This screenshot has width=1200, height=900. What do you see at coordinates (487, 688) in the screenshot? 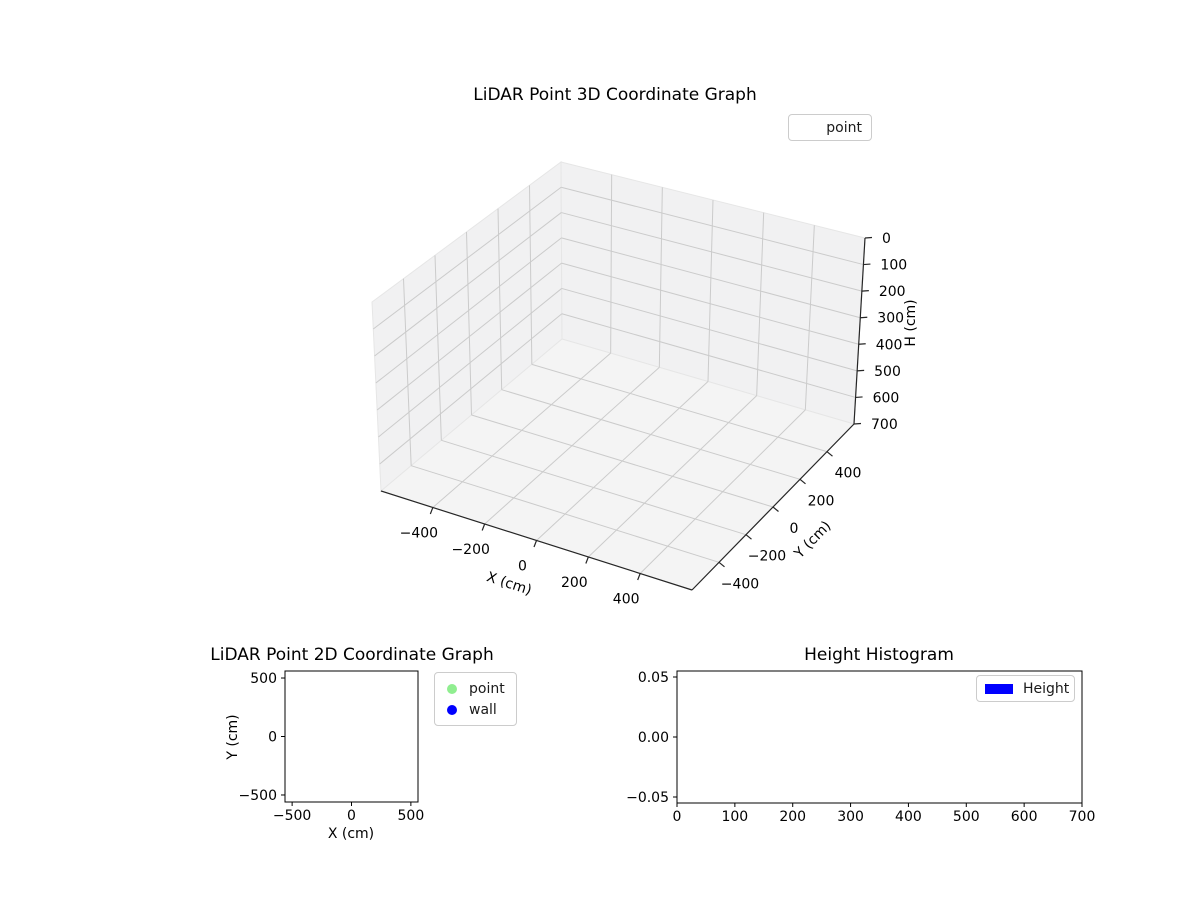
I see `plot2d-legend-point-label: point` at bounding box center [487, 688].